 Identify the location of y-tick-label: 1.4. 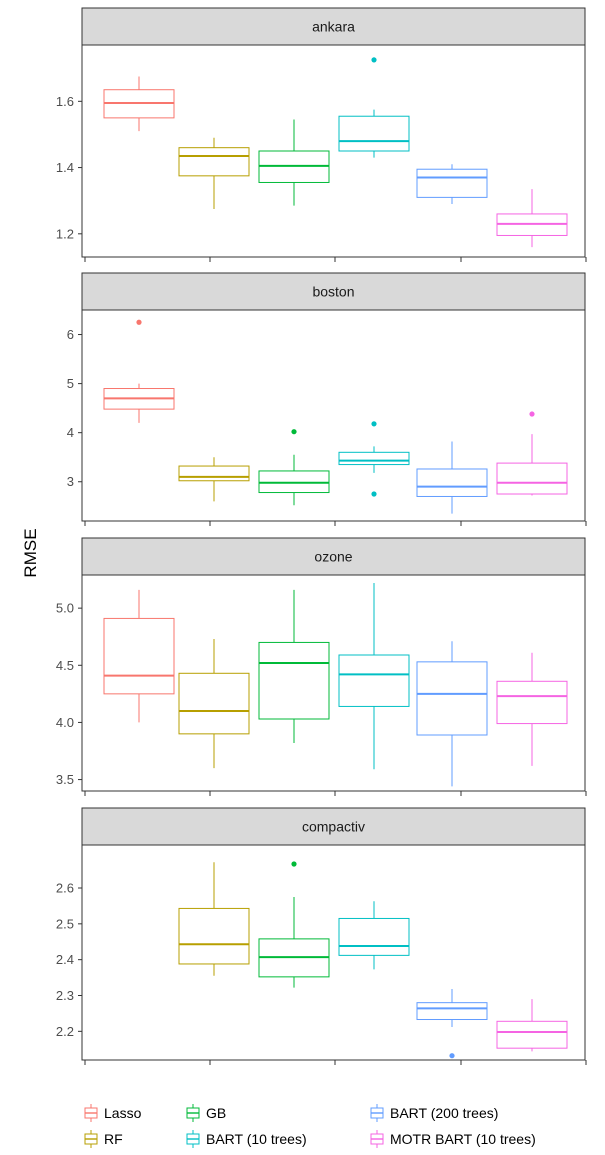
(65, 167).